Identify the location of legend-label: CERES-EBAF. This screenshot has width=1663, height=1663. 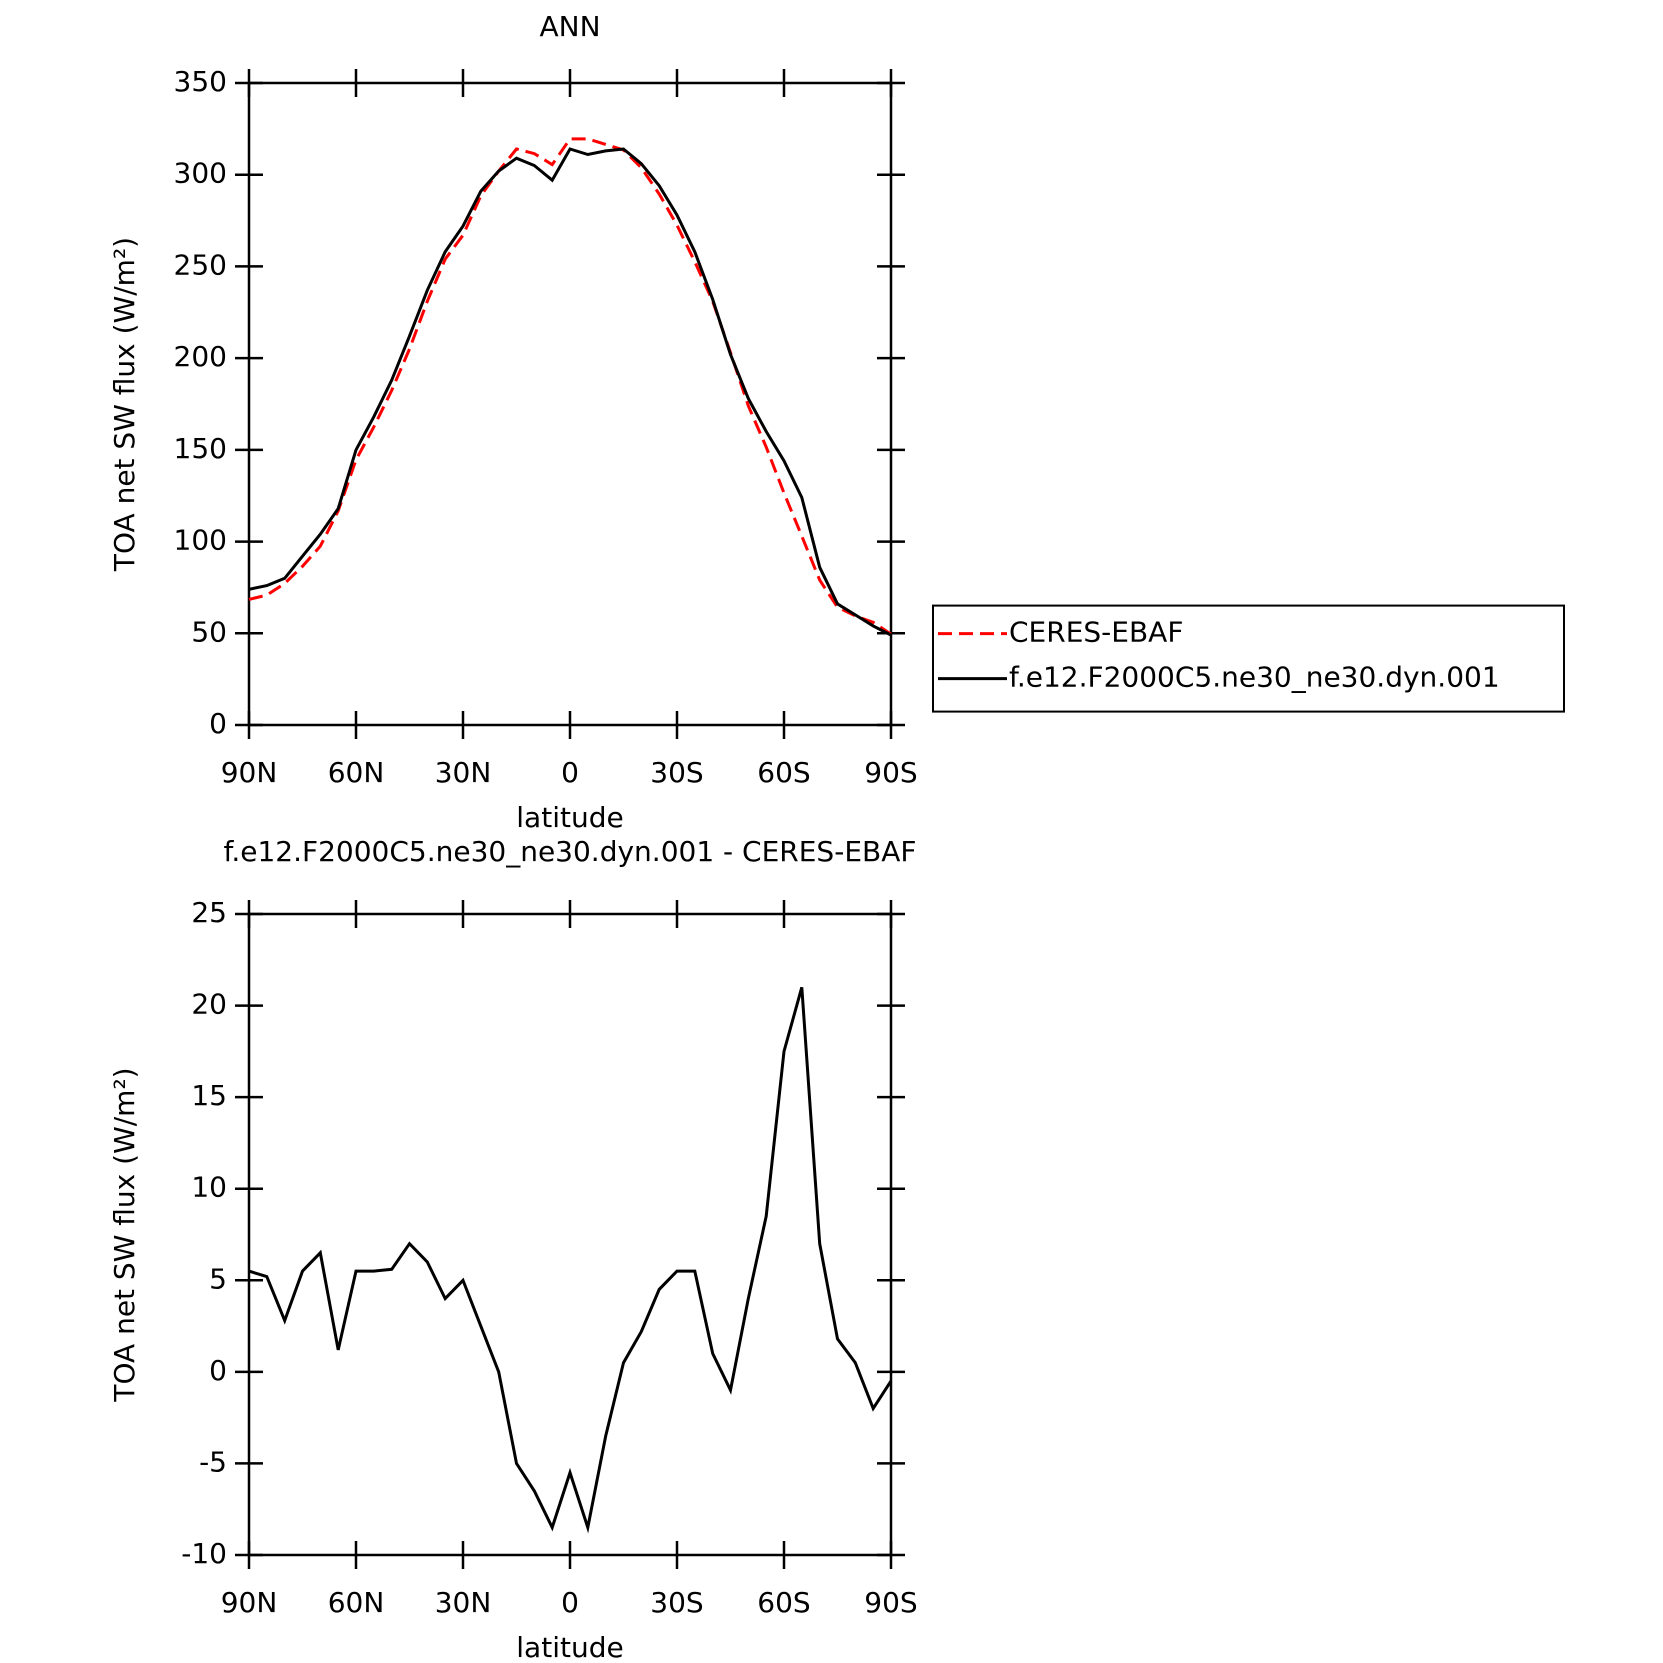
(1096, 632).